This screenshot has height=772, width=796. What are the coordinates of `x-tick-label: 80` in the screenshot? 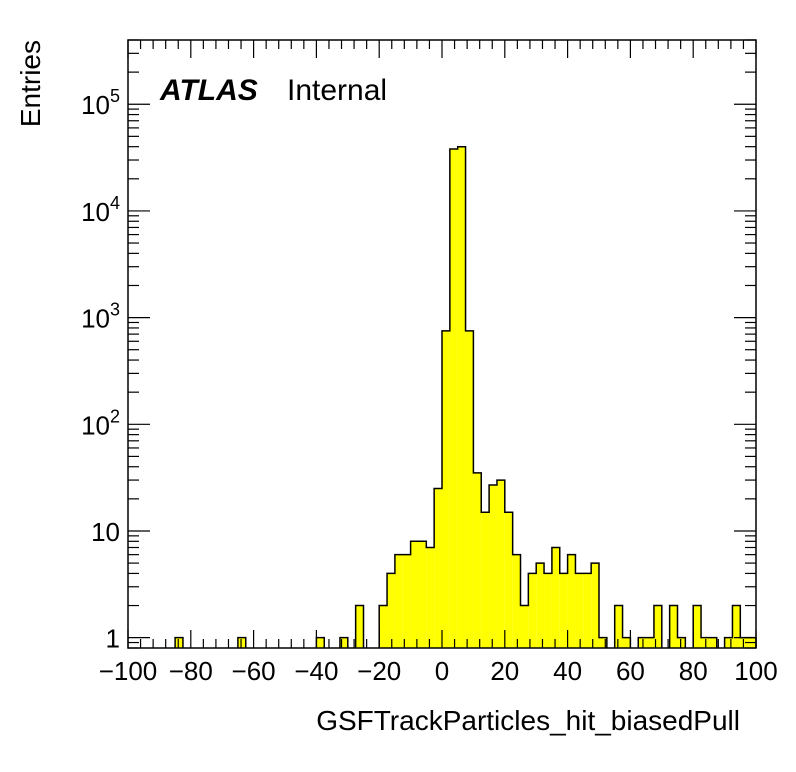 It's located at (693, 671).